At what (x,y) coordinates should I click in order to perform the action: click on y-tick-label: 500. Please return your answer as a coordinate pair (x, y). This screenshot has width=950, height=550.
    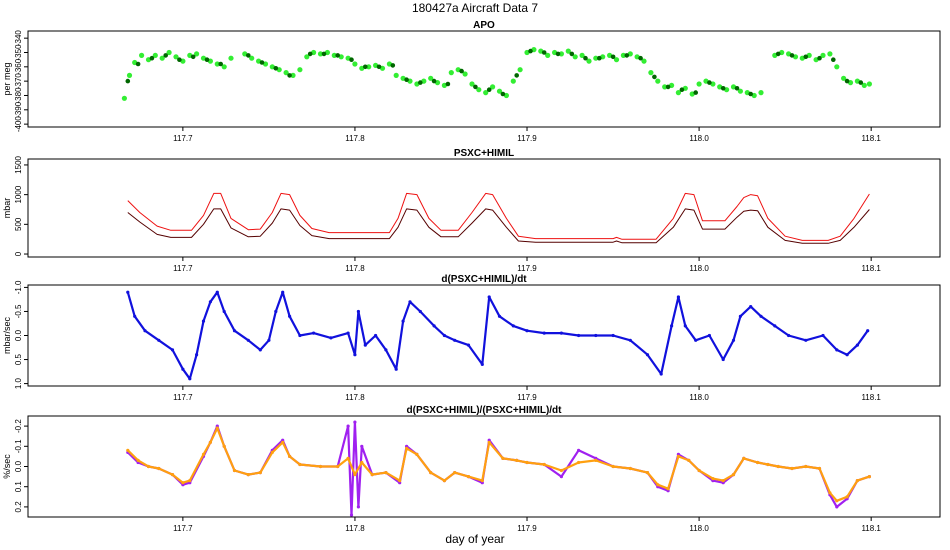
    Looking at the image, I should click on (18, 224).